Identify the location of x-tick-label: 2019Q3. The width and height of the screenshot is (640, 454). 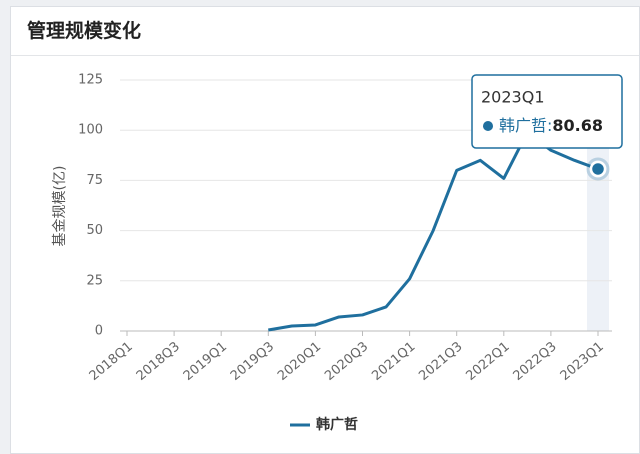
(252, 361).